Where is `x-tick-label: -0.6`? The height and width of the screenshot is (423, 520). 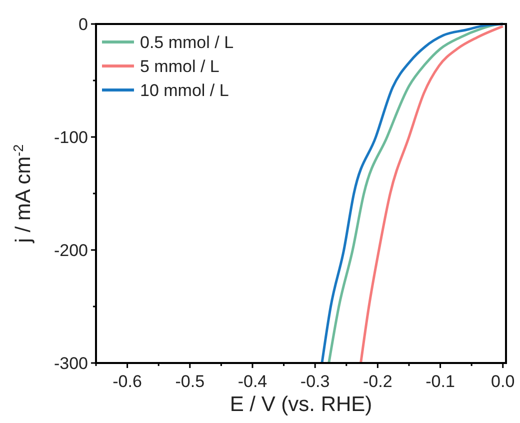
x-tick-label: -0.6 is located at coordinates (127, 381).